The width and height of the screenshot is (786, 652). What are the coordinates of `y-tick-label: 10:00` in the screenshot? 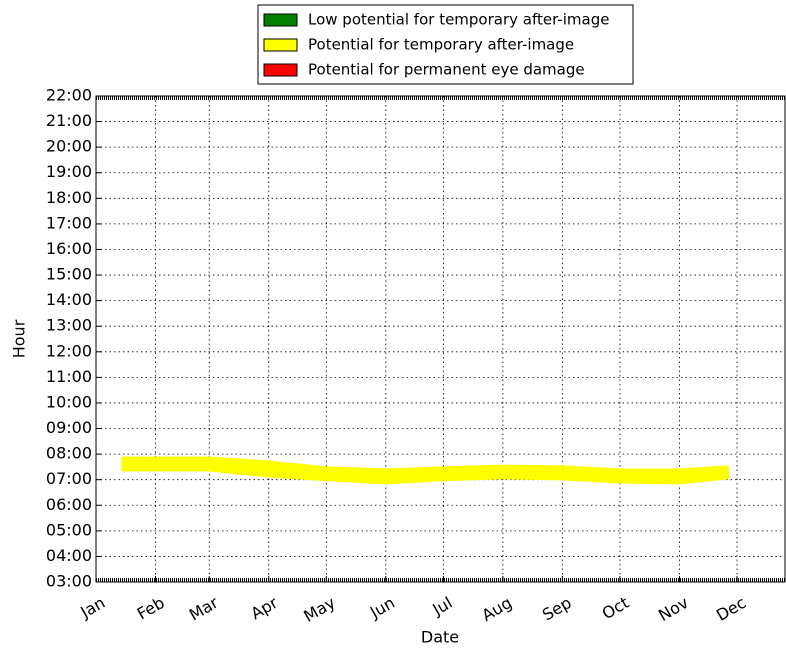 It's located at (69, 401).